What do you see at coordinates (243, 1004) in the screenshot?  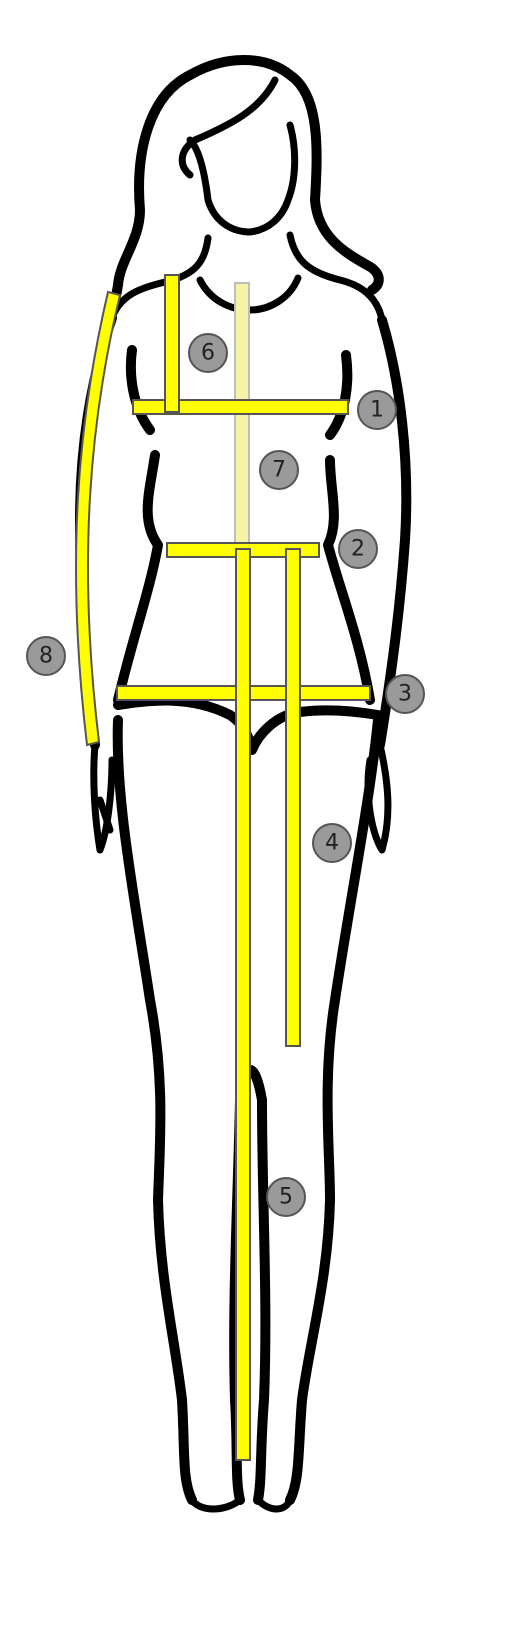 I see `waist-to-floor-tape` at bounding box center [243, 1004].